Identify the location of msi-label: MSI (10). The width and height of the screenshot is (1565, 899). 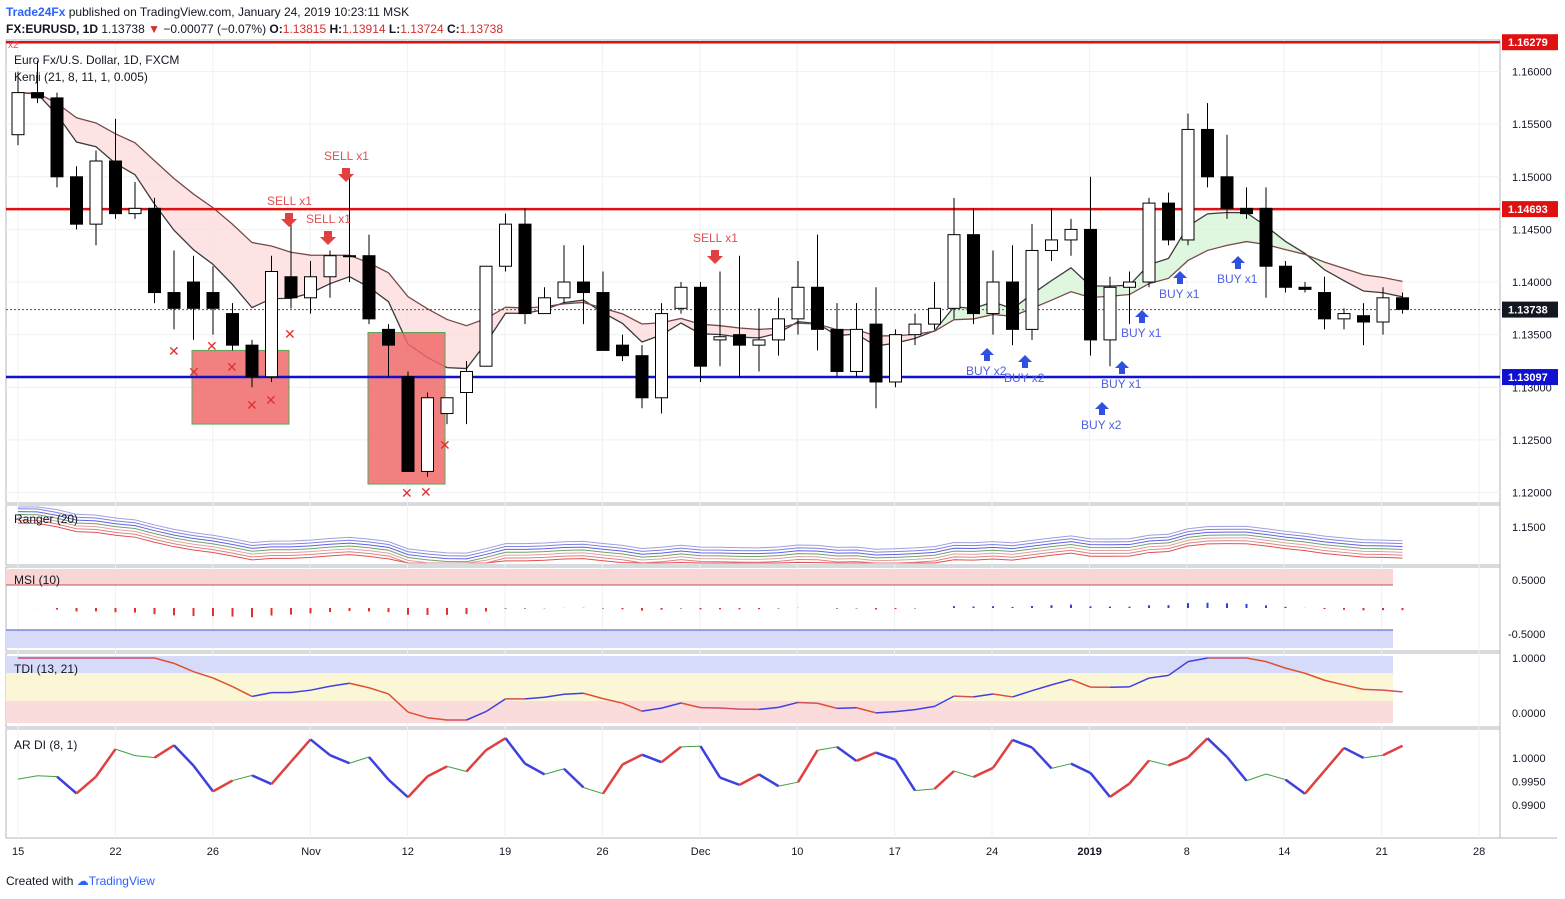
(37, 580).